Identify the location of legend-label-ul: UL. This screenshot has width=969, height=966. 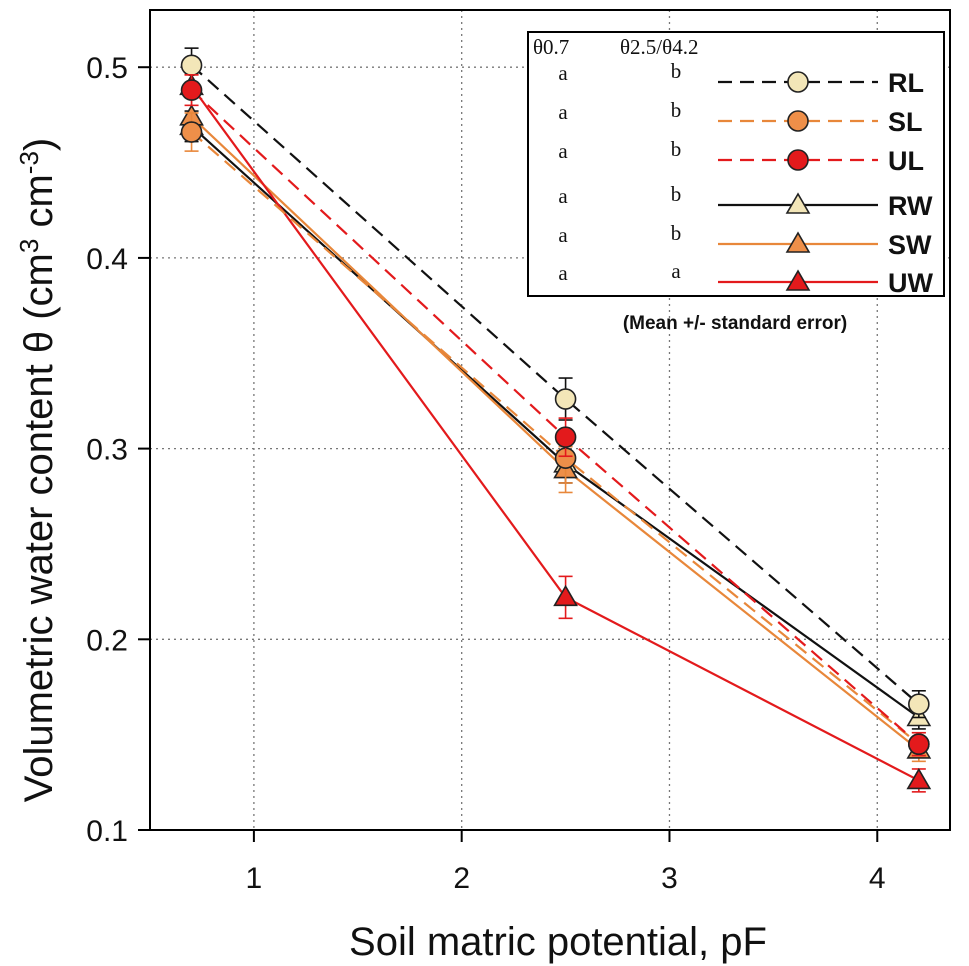
(906, 161).